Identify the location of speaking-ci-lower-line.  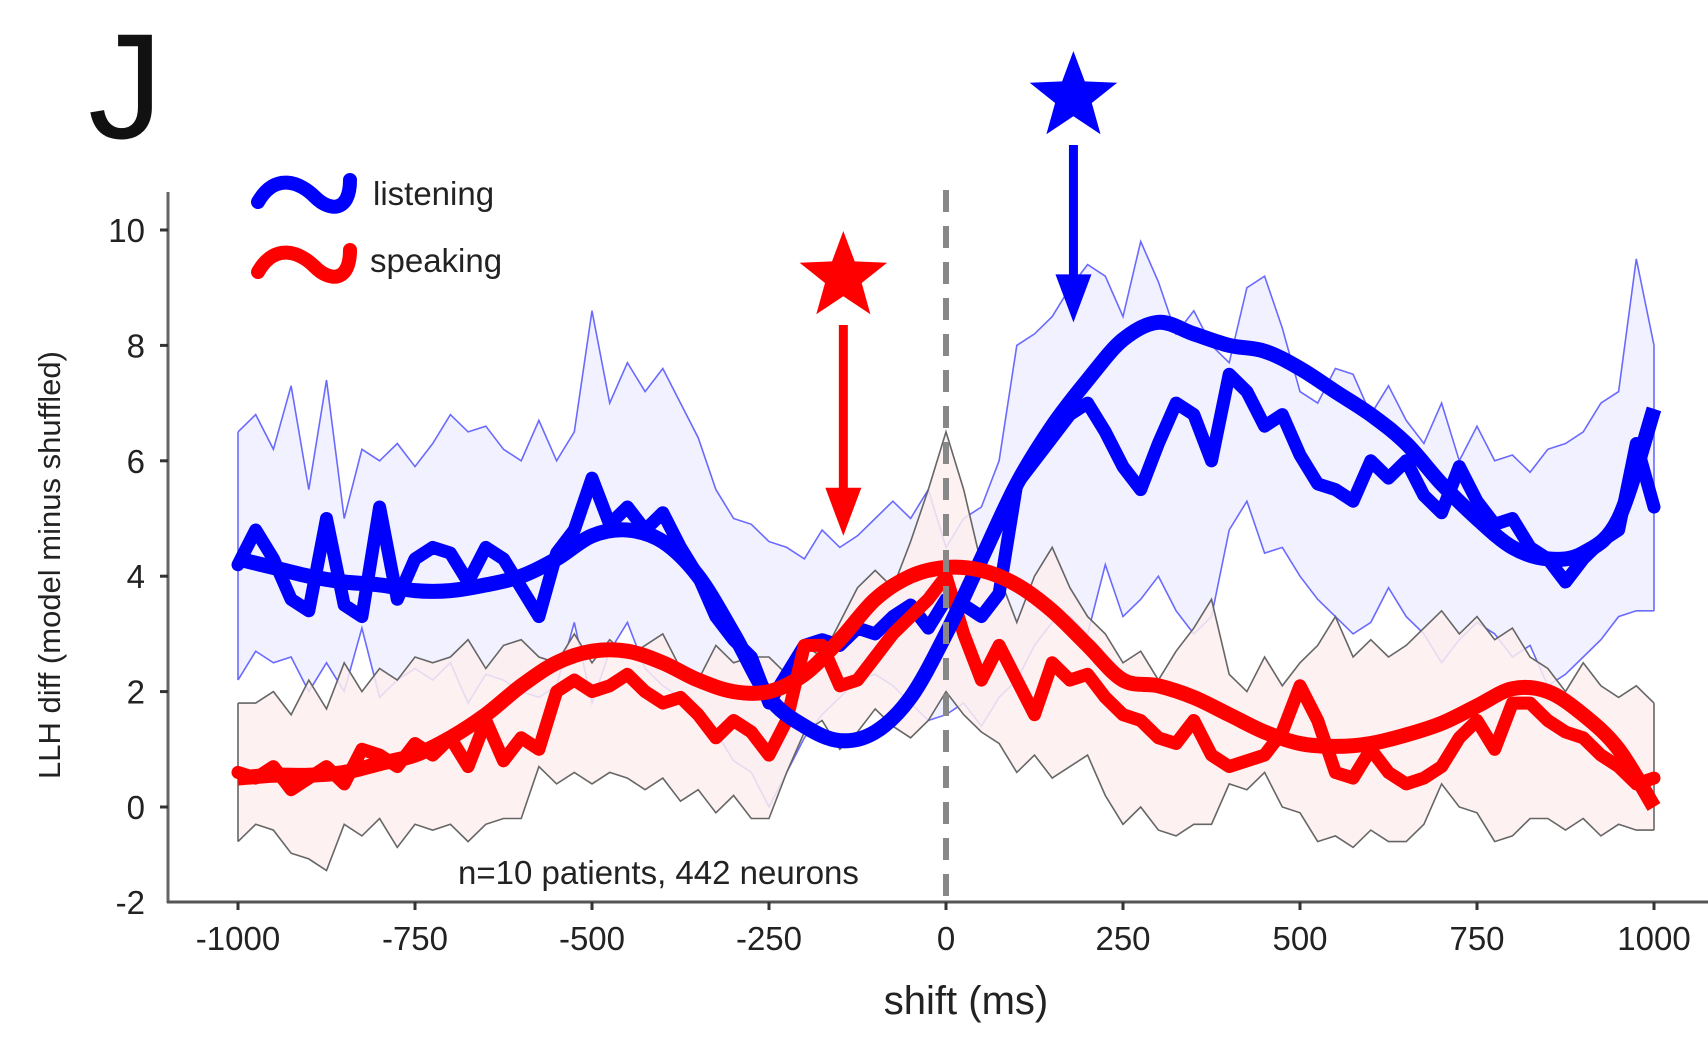
(945, 781).